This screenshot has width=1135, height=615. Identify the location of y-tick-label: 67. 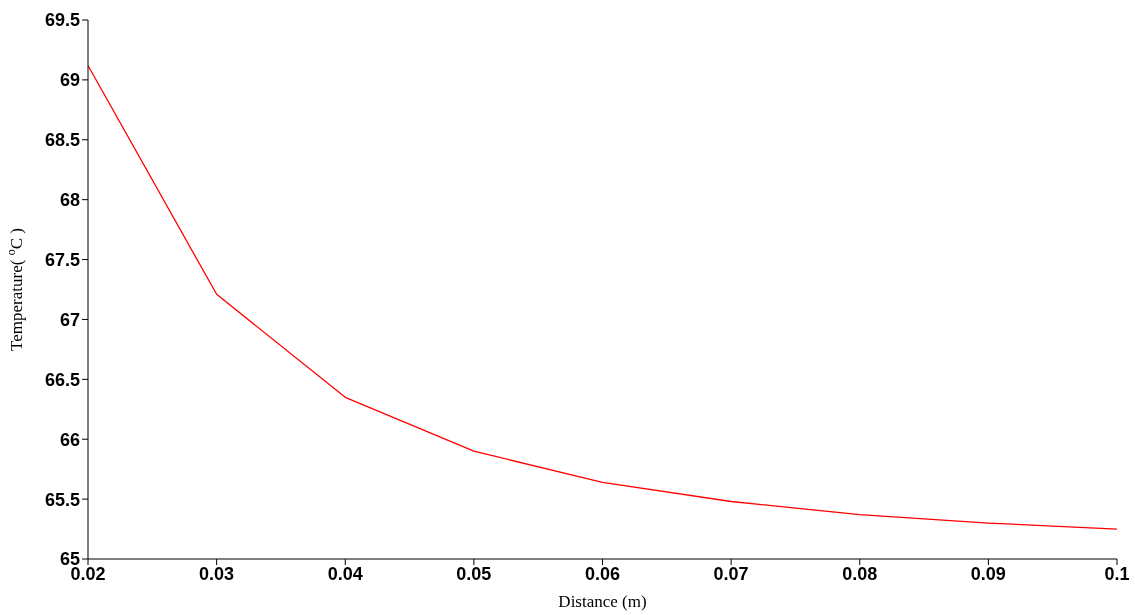
(69, 319).